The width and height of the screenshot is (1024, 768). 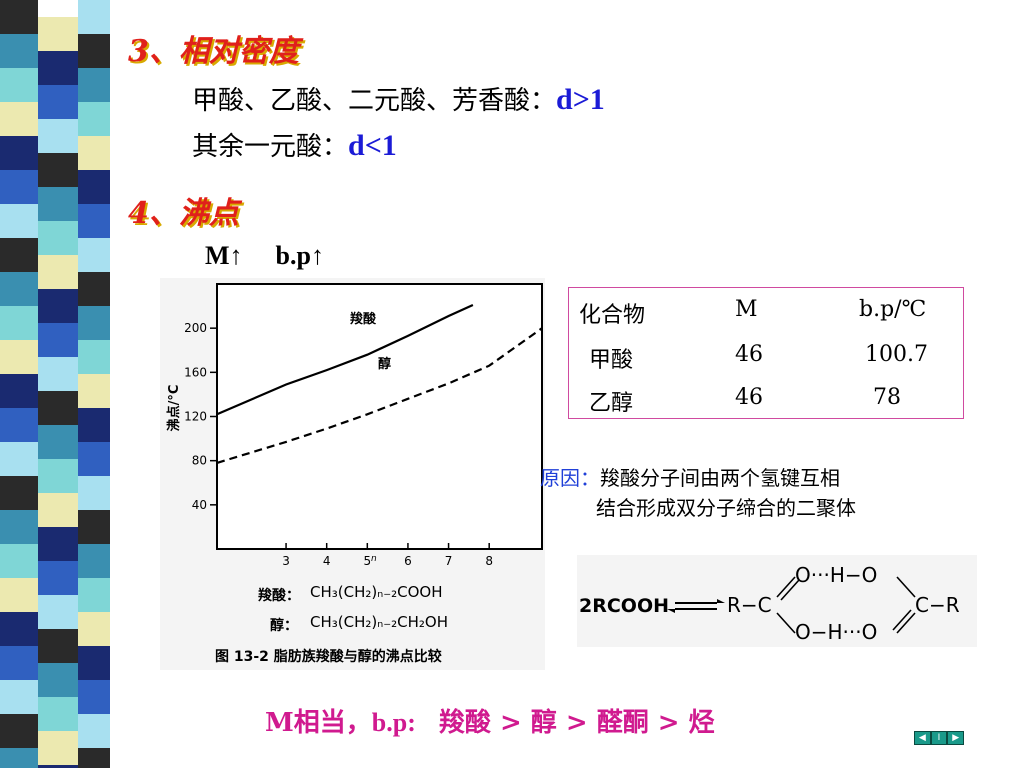 I want to click on bp-order-sequence: 羧酸 > 醇 > 醛酮 > 烃, so click(x=576, y=723).